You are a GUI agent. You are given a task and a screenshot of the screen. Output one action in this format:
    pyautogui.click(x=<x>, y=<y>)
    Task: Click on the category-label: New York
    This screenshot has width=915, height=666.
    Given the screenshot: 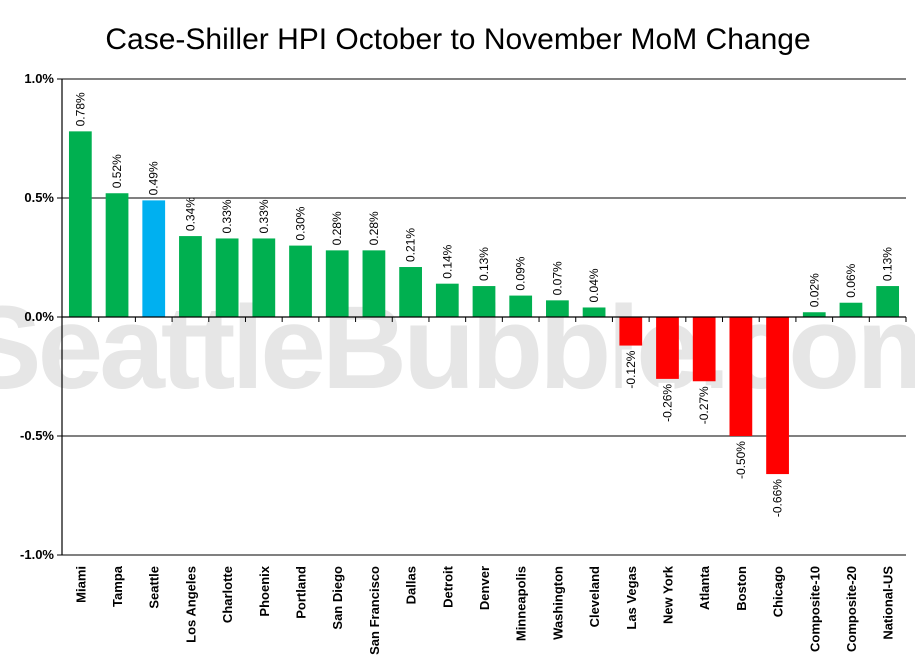 What is the action you would take?
    pyautogui.click(x=667, y=594)
    